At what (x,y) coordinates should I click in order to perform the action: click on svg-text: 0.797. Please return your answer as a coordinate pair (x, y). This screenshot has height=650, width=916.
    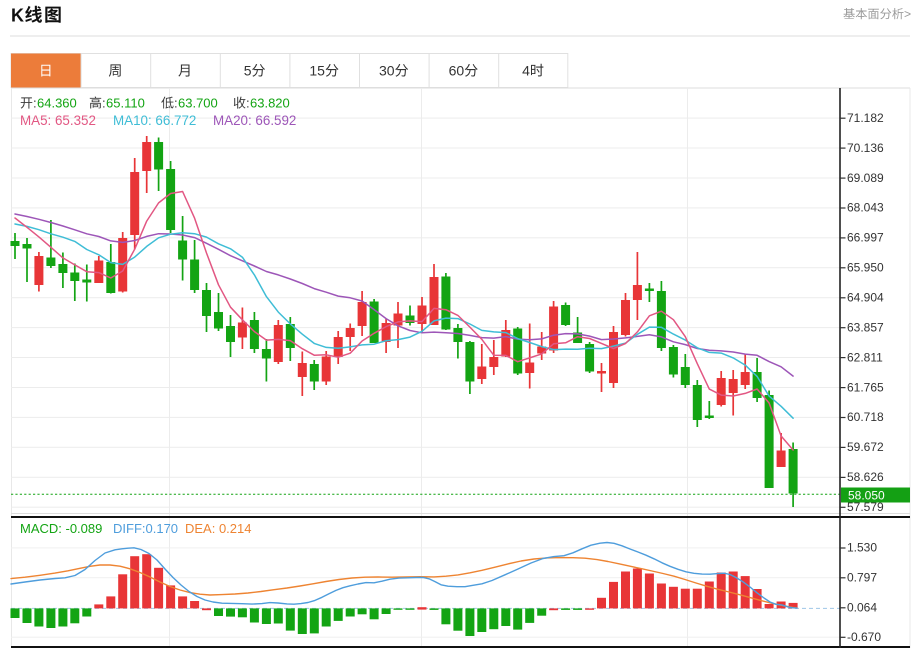
    Looking at the image, I should click on (862, 578).